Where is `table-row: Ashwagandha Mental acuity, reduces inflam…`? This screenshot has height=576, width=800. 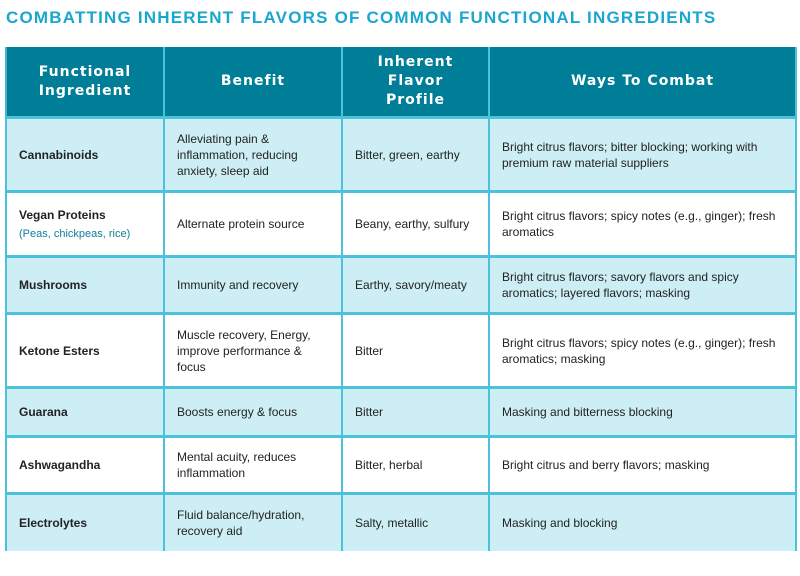 table-row: Ashwagandha Mental acuity, reduces inflam… is located at coordinates (401, 464).